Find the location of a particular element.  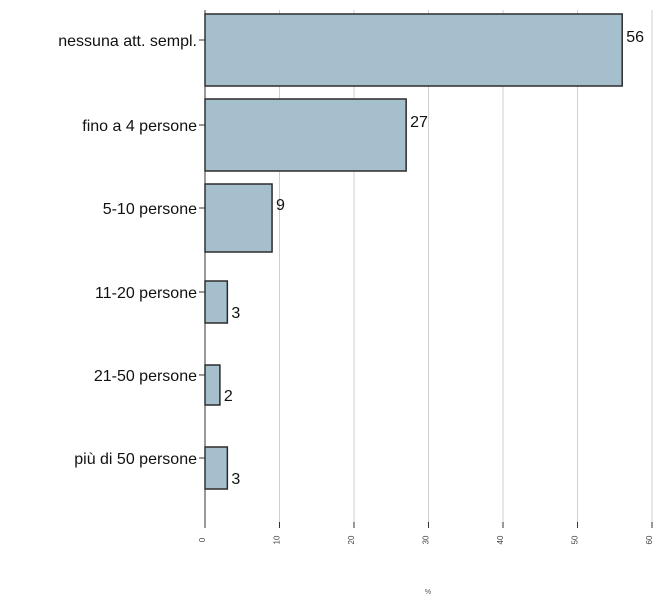

x-tick-label: 10 is located at coordinates (277, 539).